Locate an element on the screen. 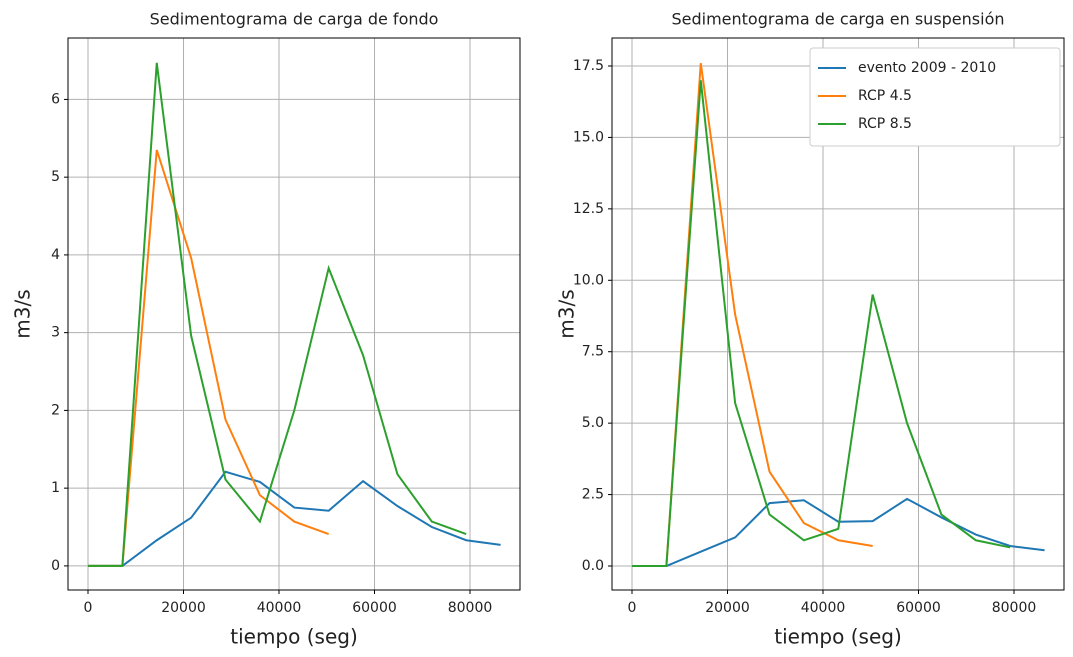  y-tick-label: 15.0 is located at coordinates (588, 137).